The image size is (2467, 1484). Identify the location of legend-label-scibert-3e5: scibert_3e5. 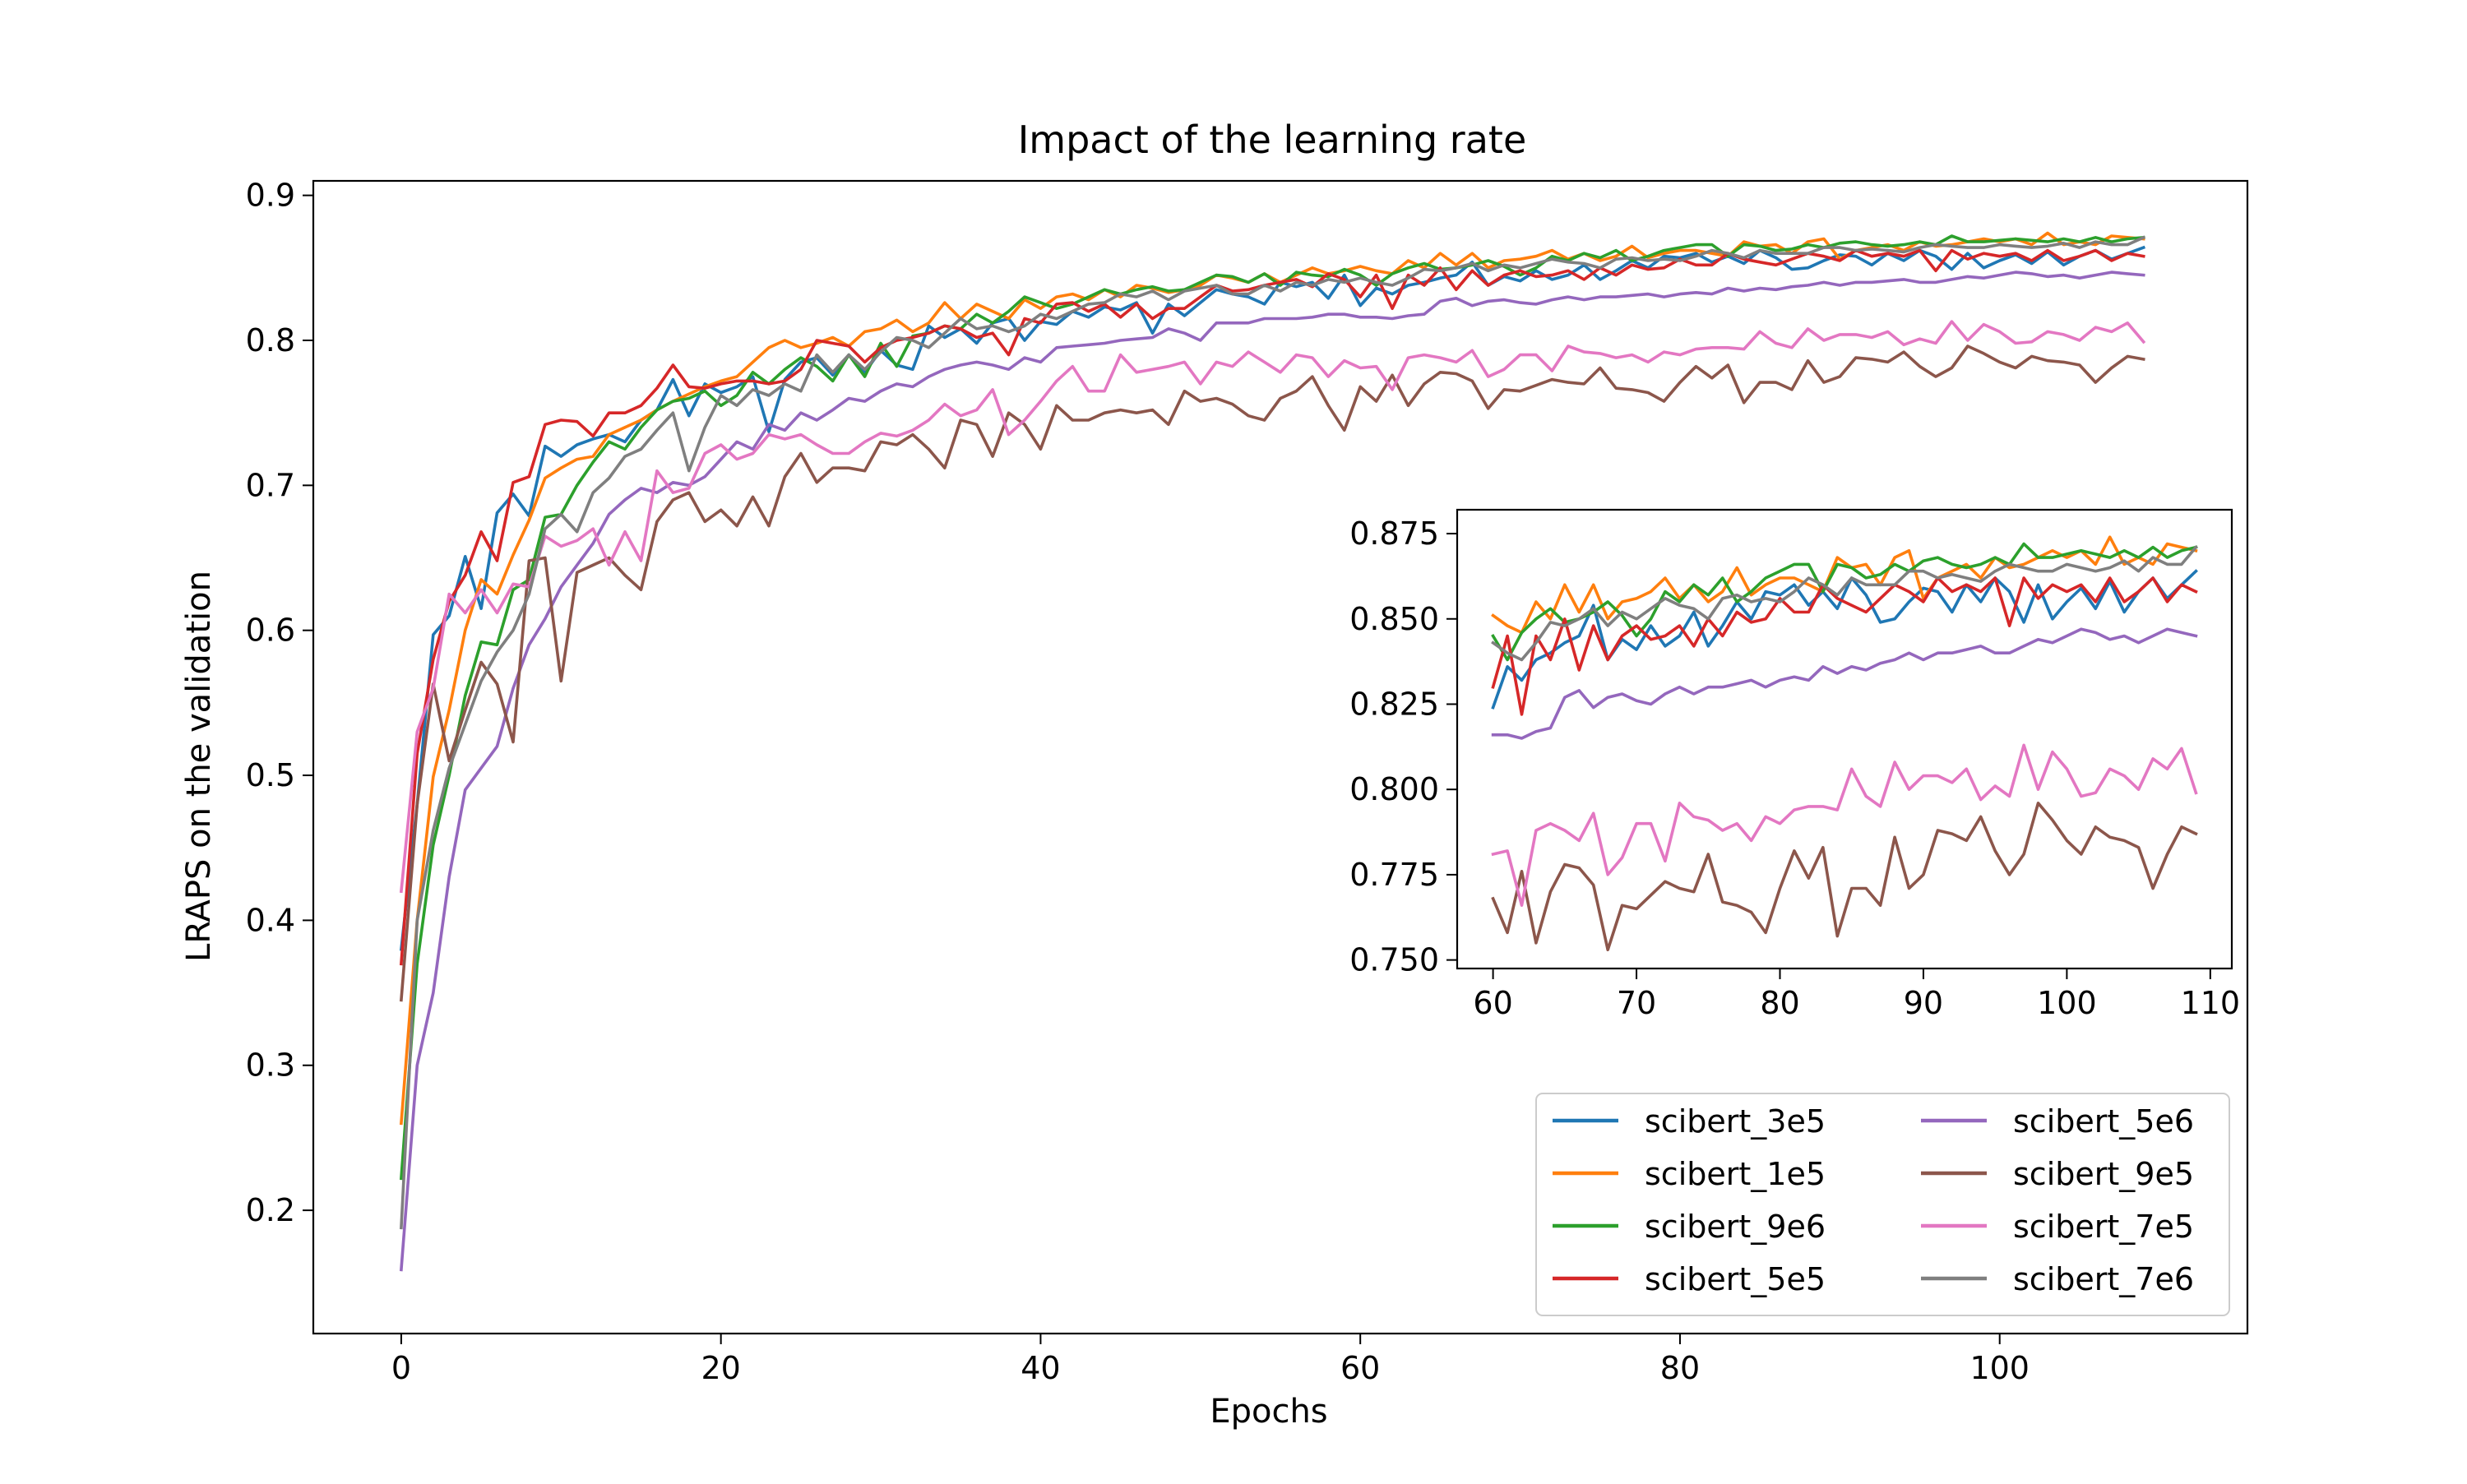
(1735, 1121).